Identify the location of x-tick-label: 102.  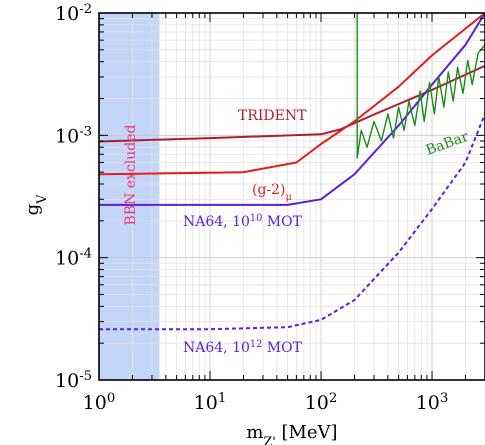
(321, 403).